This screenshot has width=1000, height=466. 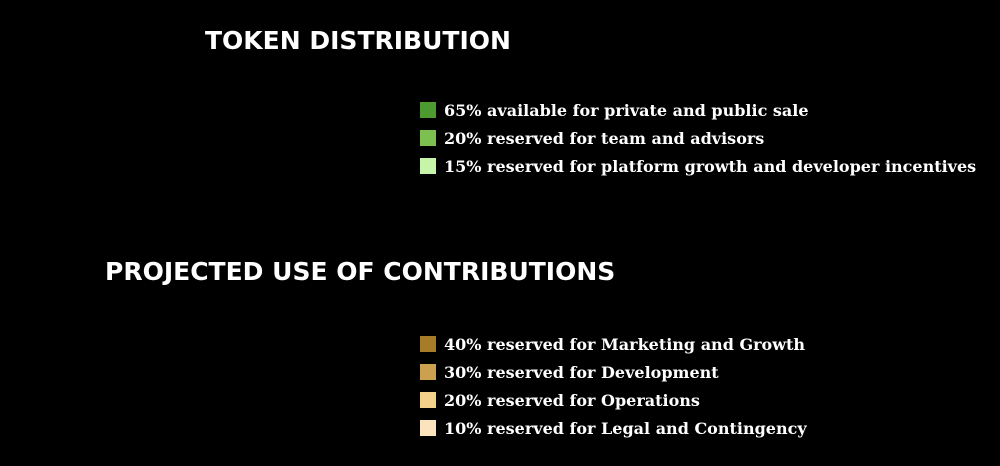 I want to click on legend-item: 10% reserved for Legal and Contingency, so click(x=613, y=428).